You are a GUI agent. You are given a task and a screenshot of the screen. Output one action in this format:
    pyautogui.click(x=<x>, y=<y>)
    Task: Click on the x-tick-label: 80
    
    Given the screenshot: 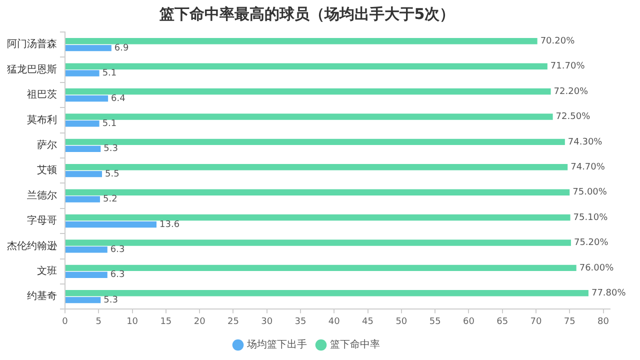 What is the action you would take?
    pyautogui.click(x=604, y=321)
    